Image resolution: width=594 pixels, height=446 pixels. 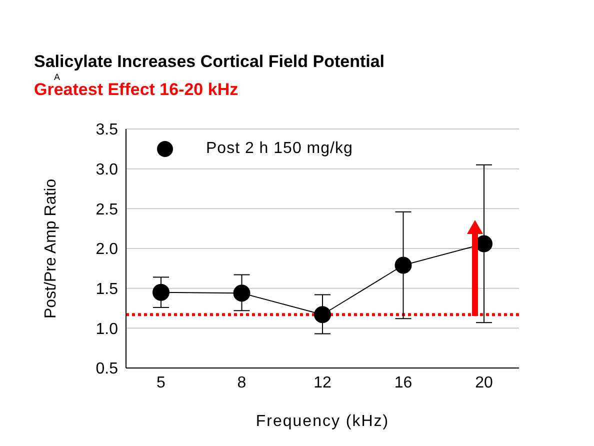 What do you see at coordinates (136, 90) in the screenshot?
I see `chart-subtitle: Greatest Effect 16-20 kHz` at bounding box center [136, 90].